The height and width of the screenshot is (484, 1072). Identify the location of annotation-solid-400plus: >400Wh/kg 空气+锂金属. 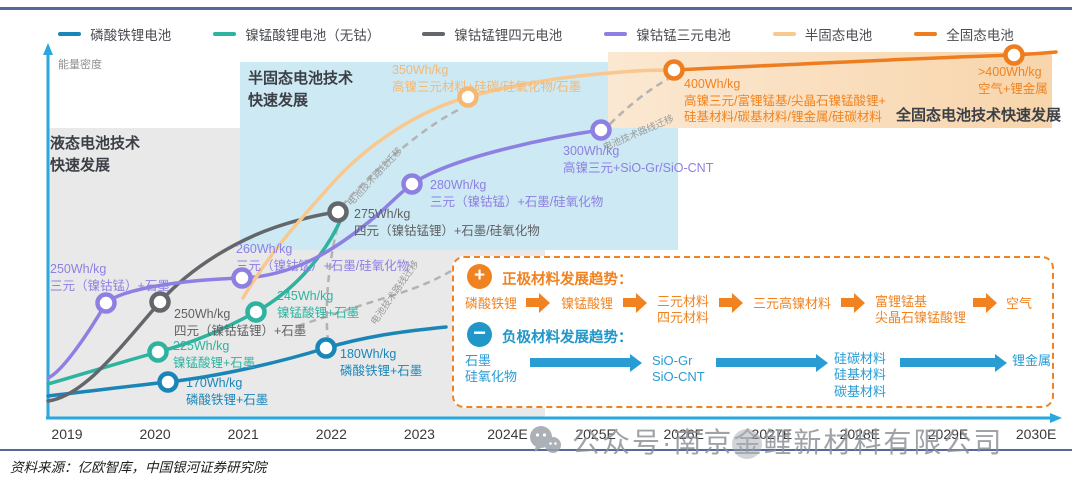
(1013, 80).